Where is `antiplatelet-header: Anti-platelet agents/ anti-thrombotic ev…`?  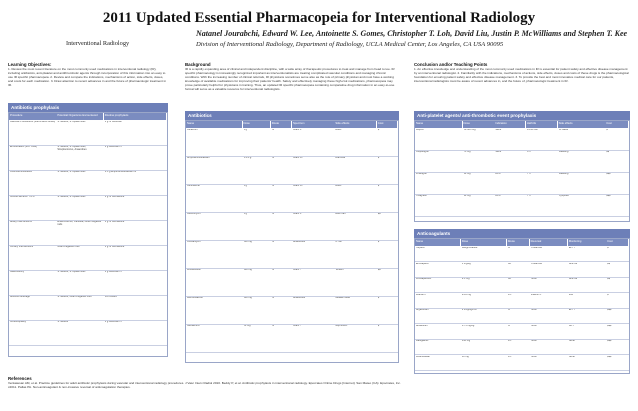
antiplatelet-header: Anti-platelet agents/ anti-thrombotic ev… is located at coordinates (522, 115).